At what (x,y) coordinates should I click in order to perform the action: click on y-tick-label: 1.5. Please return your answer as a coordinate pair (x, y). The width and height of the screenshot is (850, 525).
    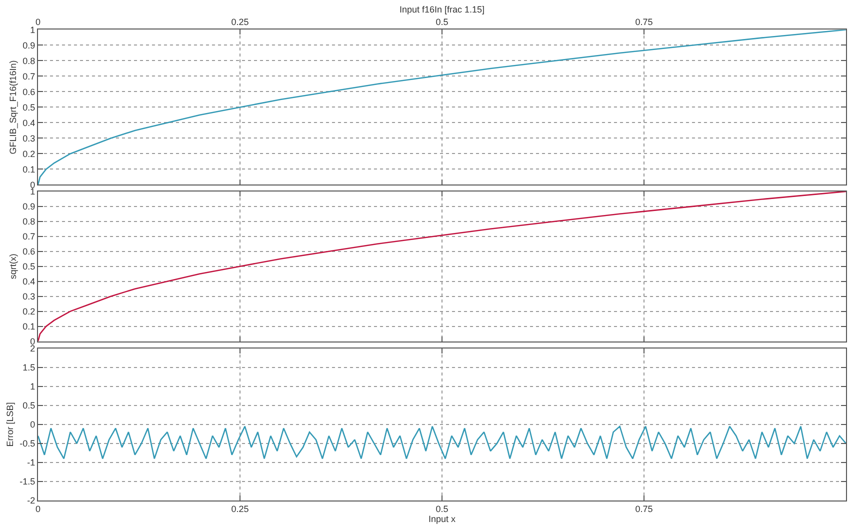
    Looking at the image, I should click on (29, 367).